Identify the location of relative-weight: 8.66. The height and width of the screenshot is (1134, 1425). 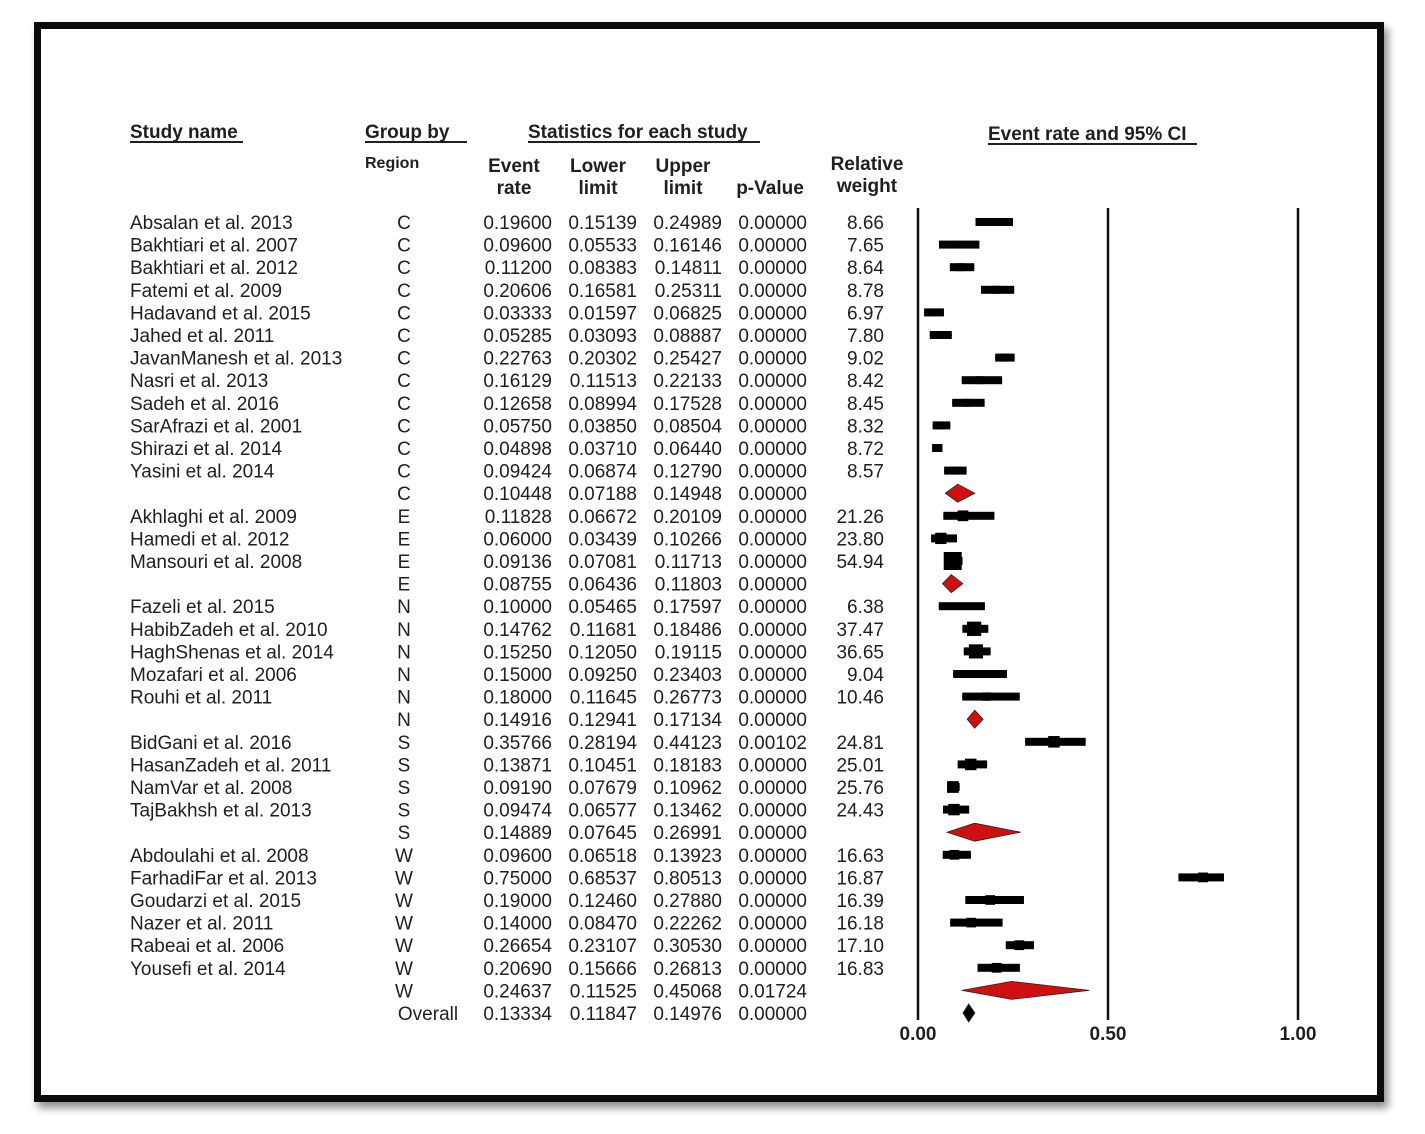
(865, 223).